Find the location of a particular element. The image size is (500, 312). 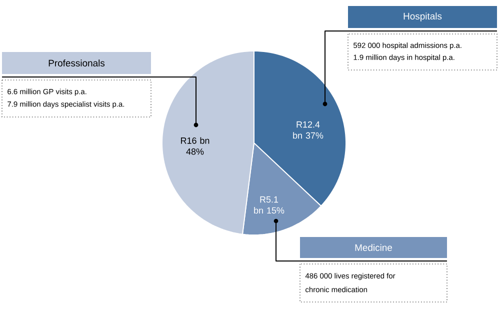

slice-label: Hospitals is located at coordinates (423, 17).